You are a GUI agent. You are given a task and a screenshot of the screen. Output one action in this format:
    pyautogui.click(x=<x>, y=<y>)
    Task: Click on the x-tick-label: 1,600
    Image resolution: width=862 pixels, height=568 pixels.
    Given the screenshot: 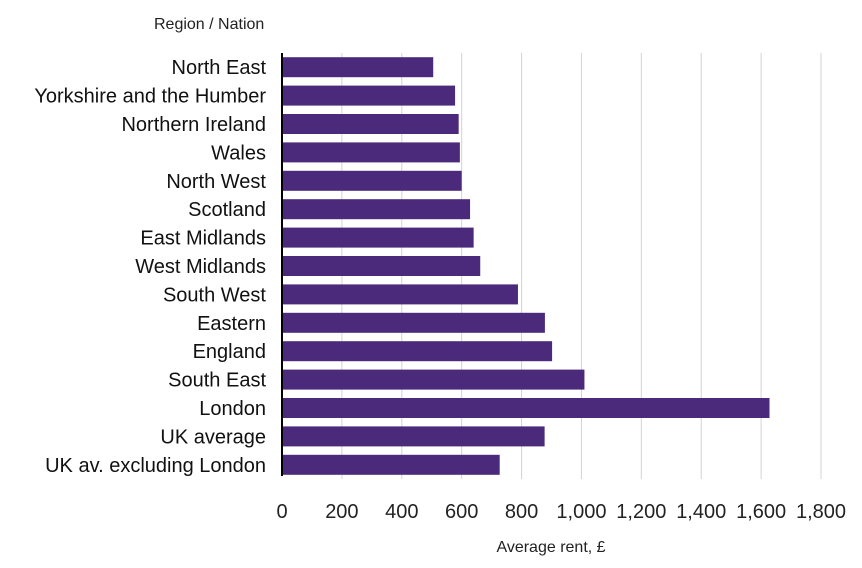 What is the action you would take?
    pyautogui.click(x=761, y=512)
    